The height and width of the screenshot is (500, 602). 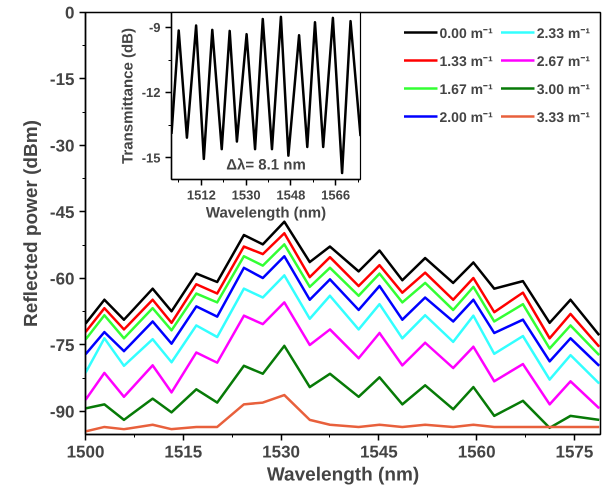 I want to click on legend-label: 2.33 m⁻¹, so click(x=563, y=33).